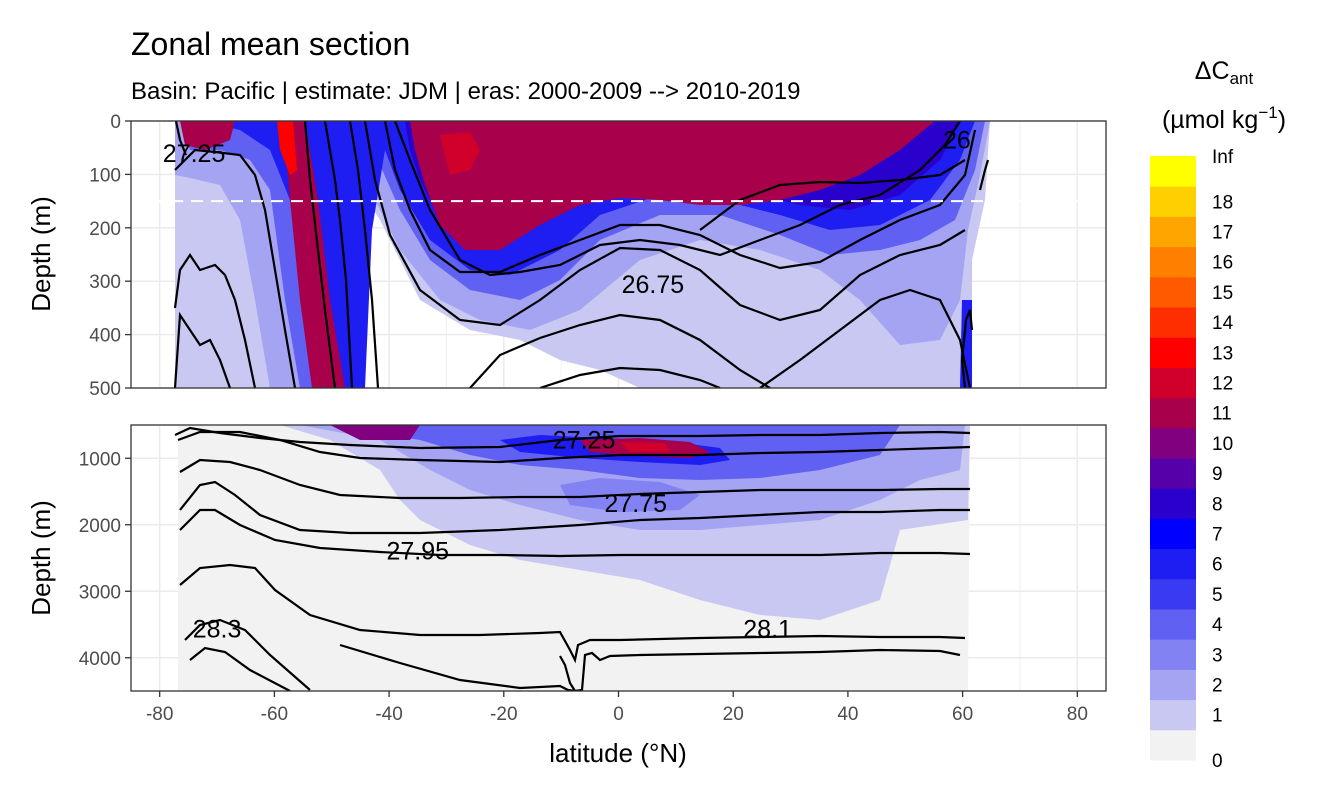  I want to click on y-tick-label: 300, so click(105, 282).